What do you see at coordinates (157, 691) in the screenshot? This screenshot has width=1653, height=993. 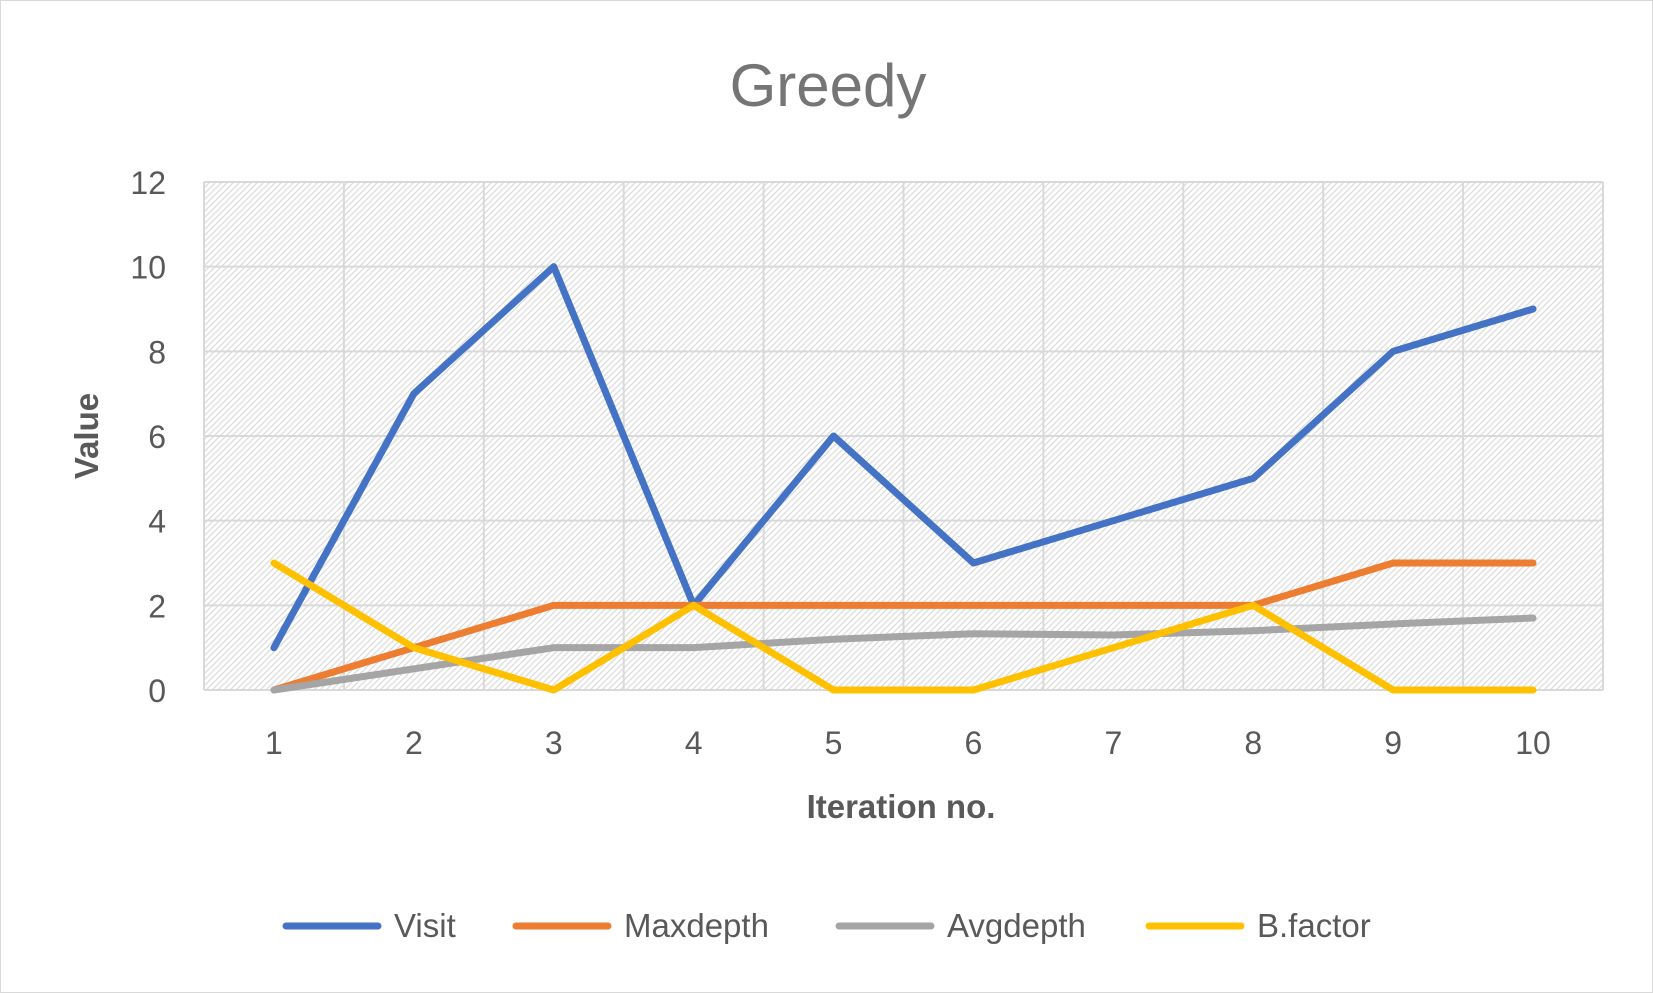 I see `y-tick-label: 0` at bounding box center [157, 691].